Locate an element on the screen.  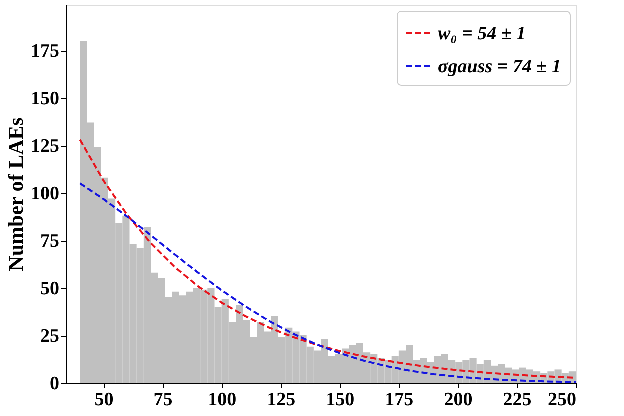
x-tick-label: 125 is located at coordinates (281, 400).